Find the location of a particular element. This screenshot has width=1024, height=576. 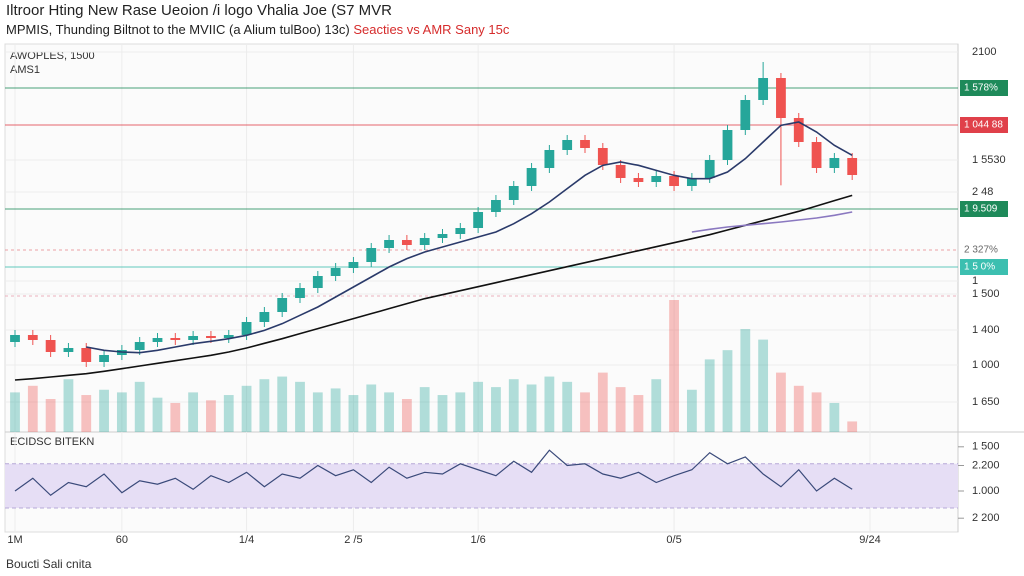

x-tick-label: 1/6 is located at coordinates (477, 540).